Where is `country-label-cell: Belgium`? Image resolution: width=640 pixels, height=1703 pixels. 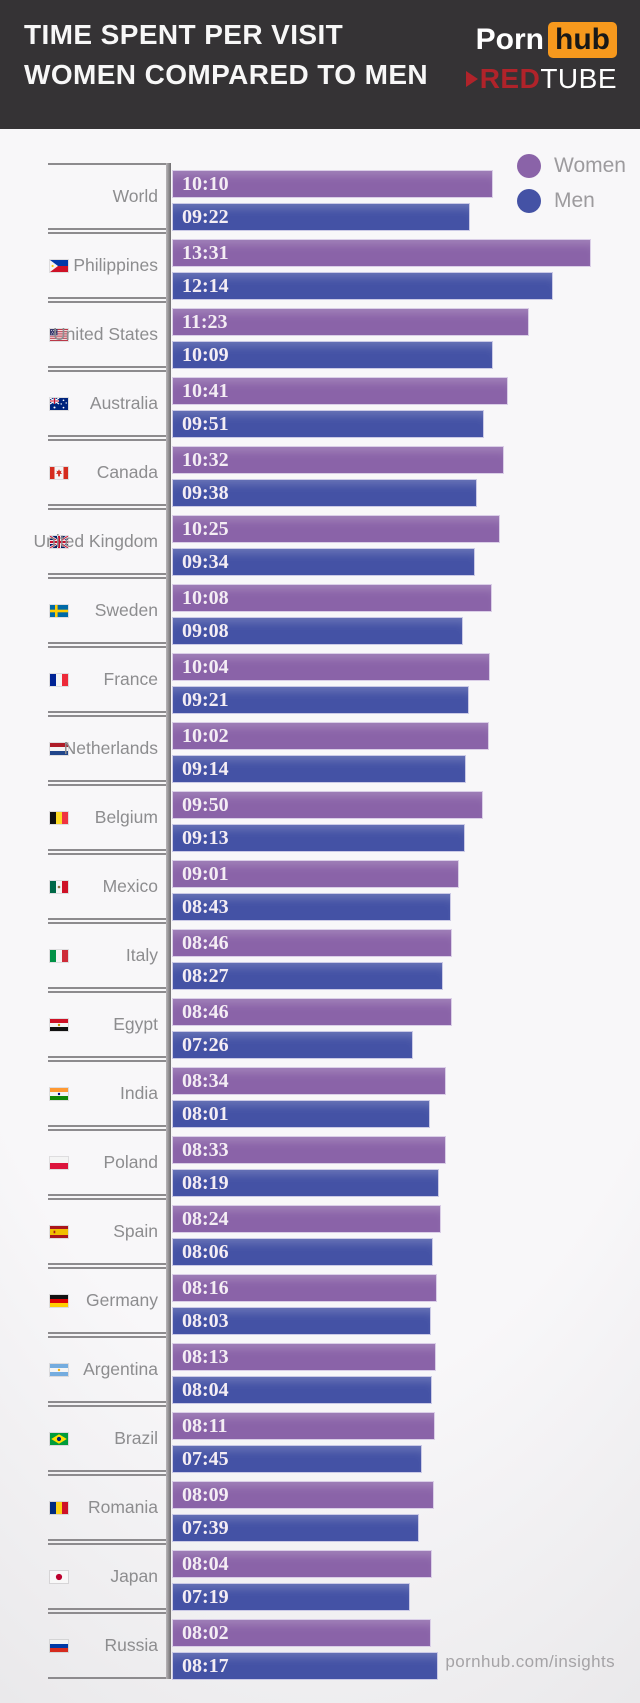 country-label-cell: Belgium is located at coordinates (107, 817).